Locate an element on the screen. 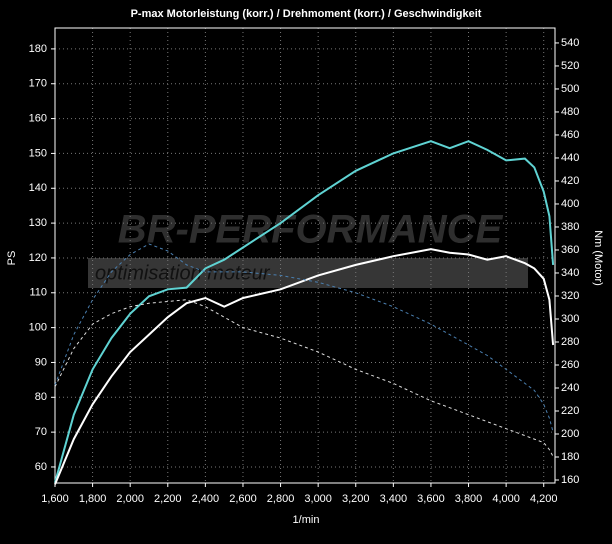  y-tick-label: 80 is located at coordinates (41, 397).